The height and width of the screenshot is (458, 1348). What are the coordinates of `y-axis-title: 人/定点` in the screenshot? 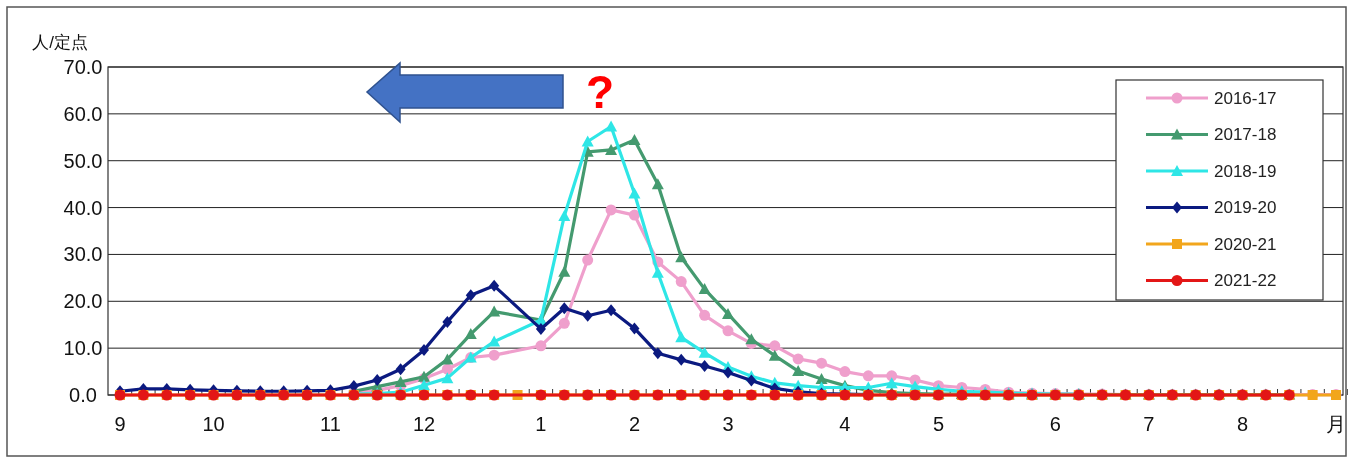 It's located at (60, 42).